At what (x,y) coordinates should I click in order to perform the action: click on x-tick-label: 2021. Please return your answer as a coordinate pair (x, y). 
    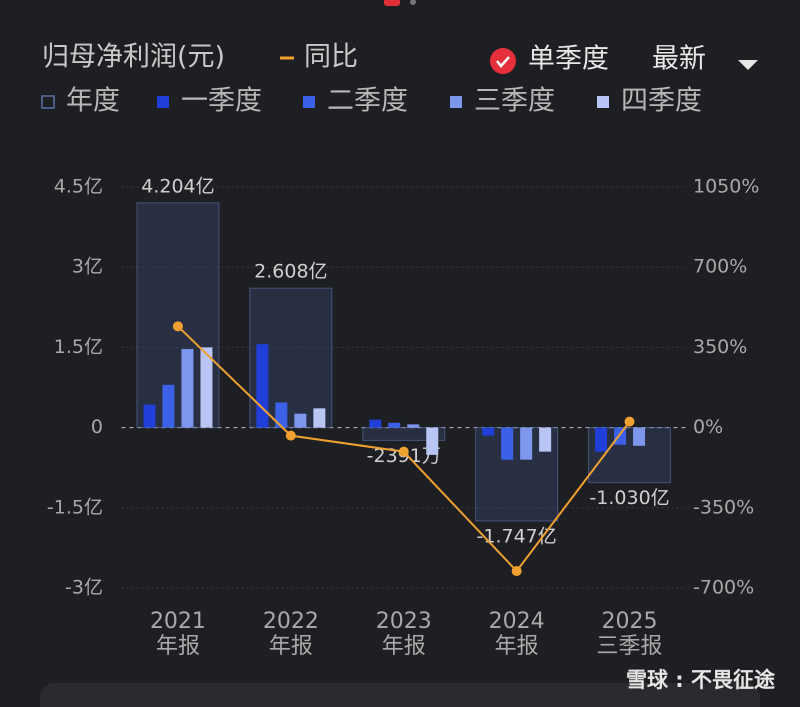
    Looking at the image, I should click on (178, 621).